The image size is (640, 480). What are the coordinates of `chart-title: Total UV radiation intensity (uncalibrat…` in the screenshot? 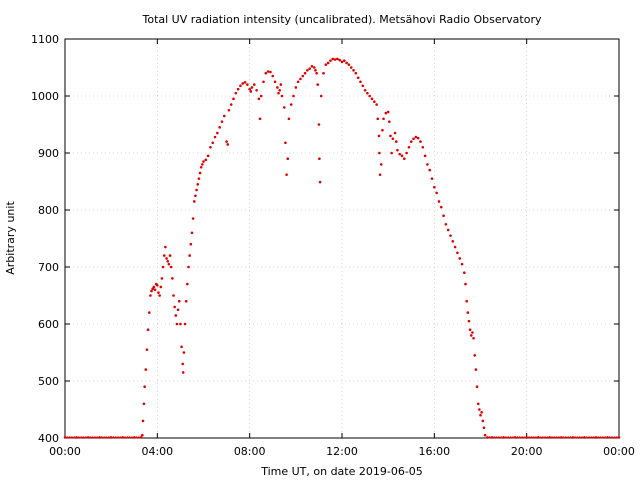 It's located at (342, 19).